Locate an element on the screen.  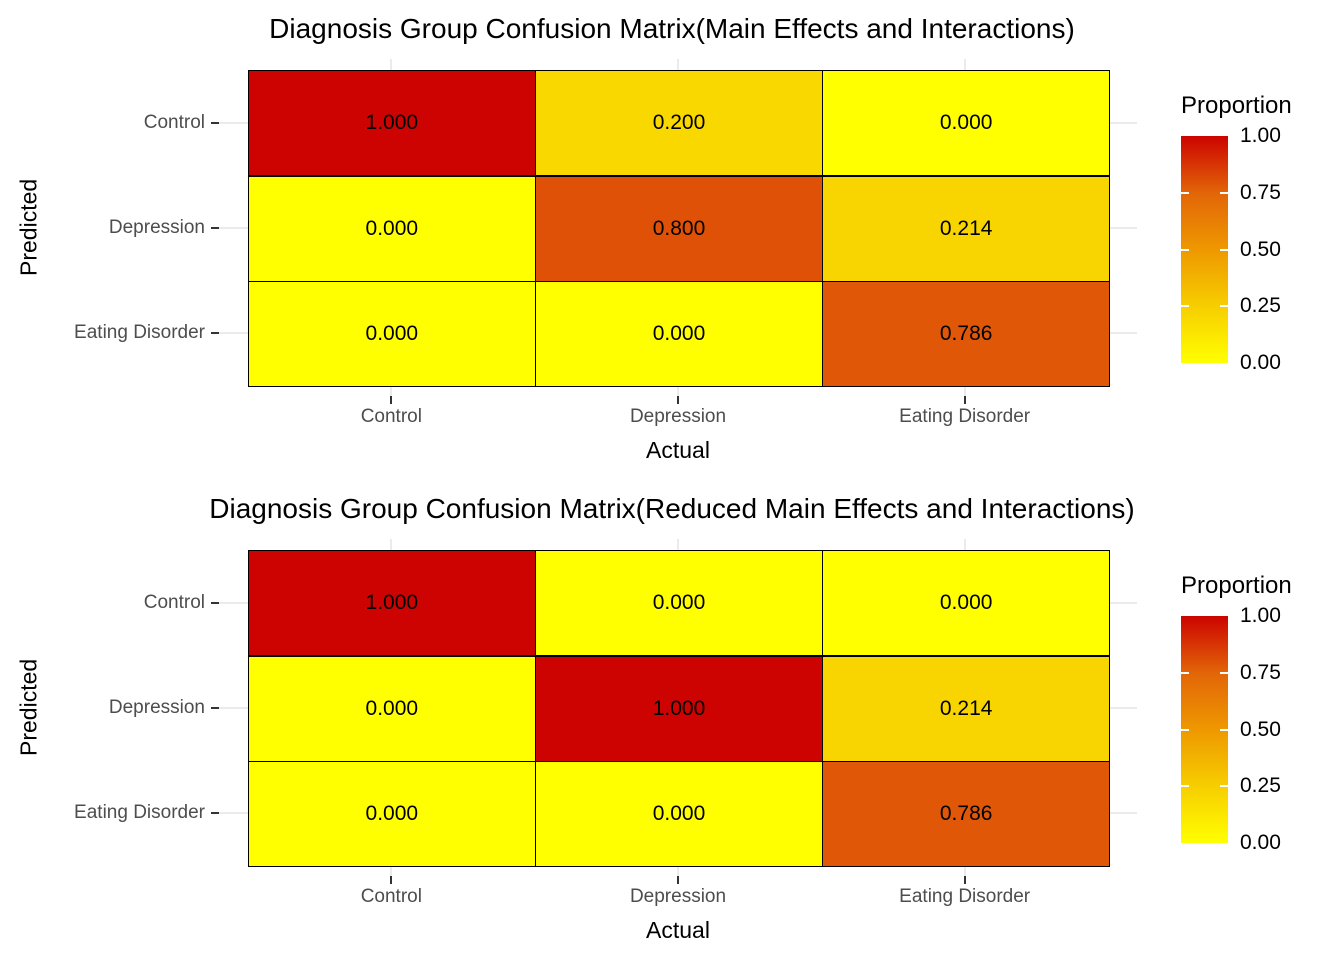
matrix-cell: 0.200 is located at coordinates (679, 123).